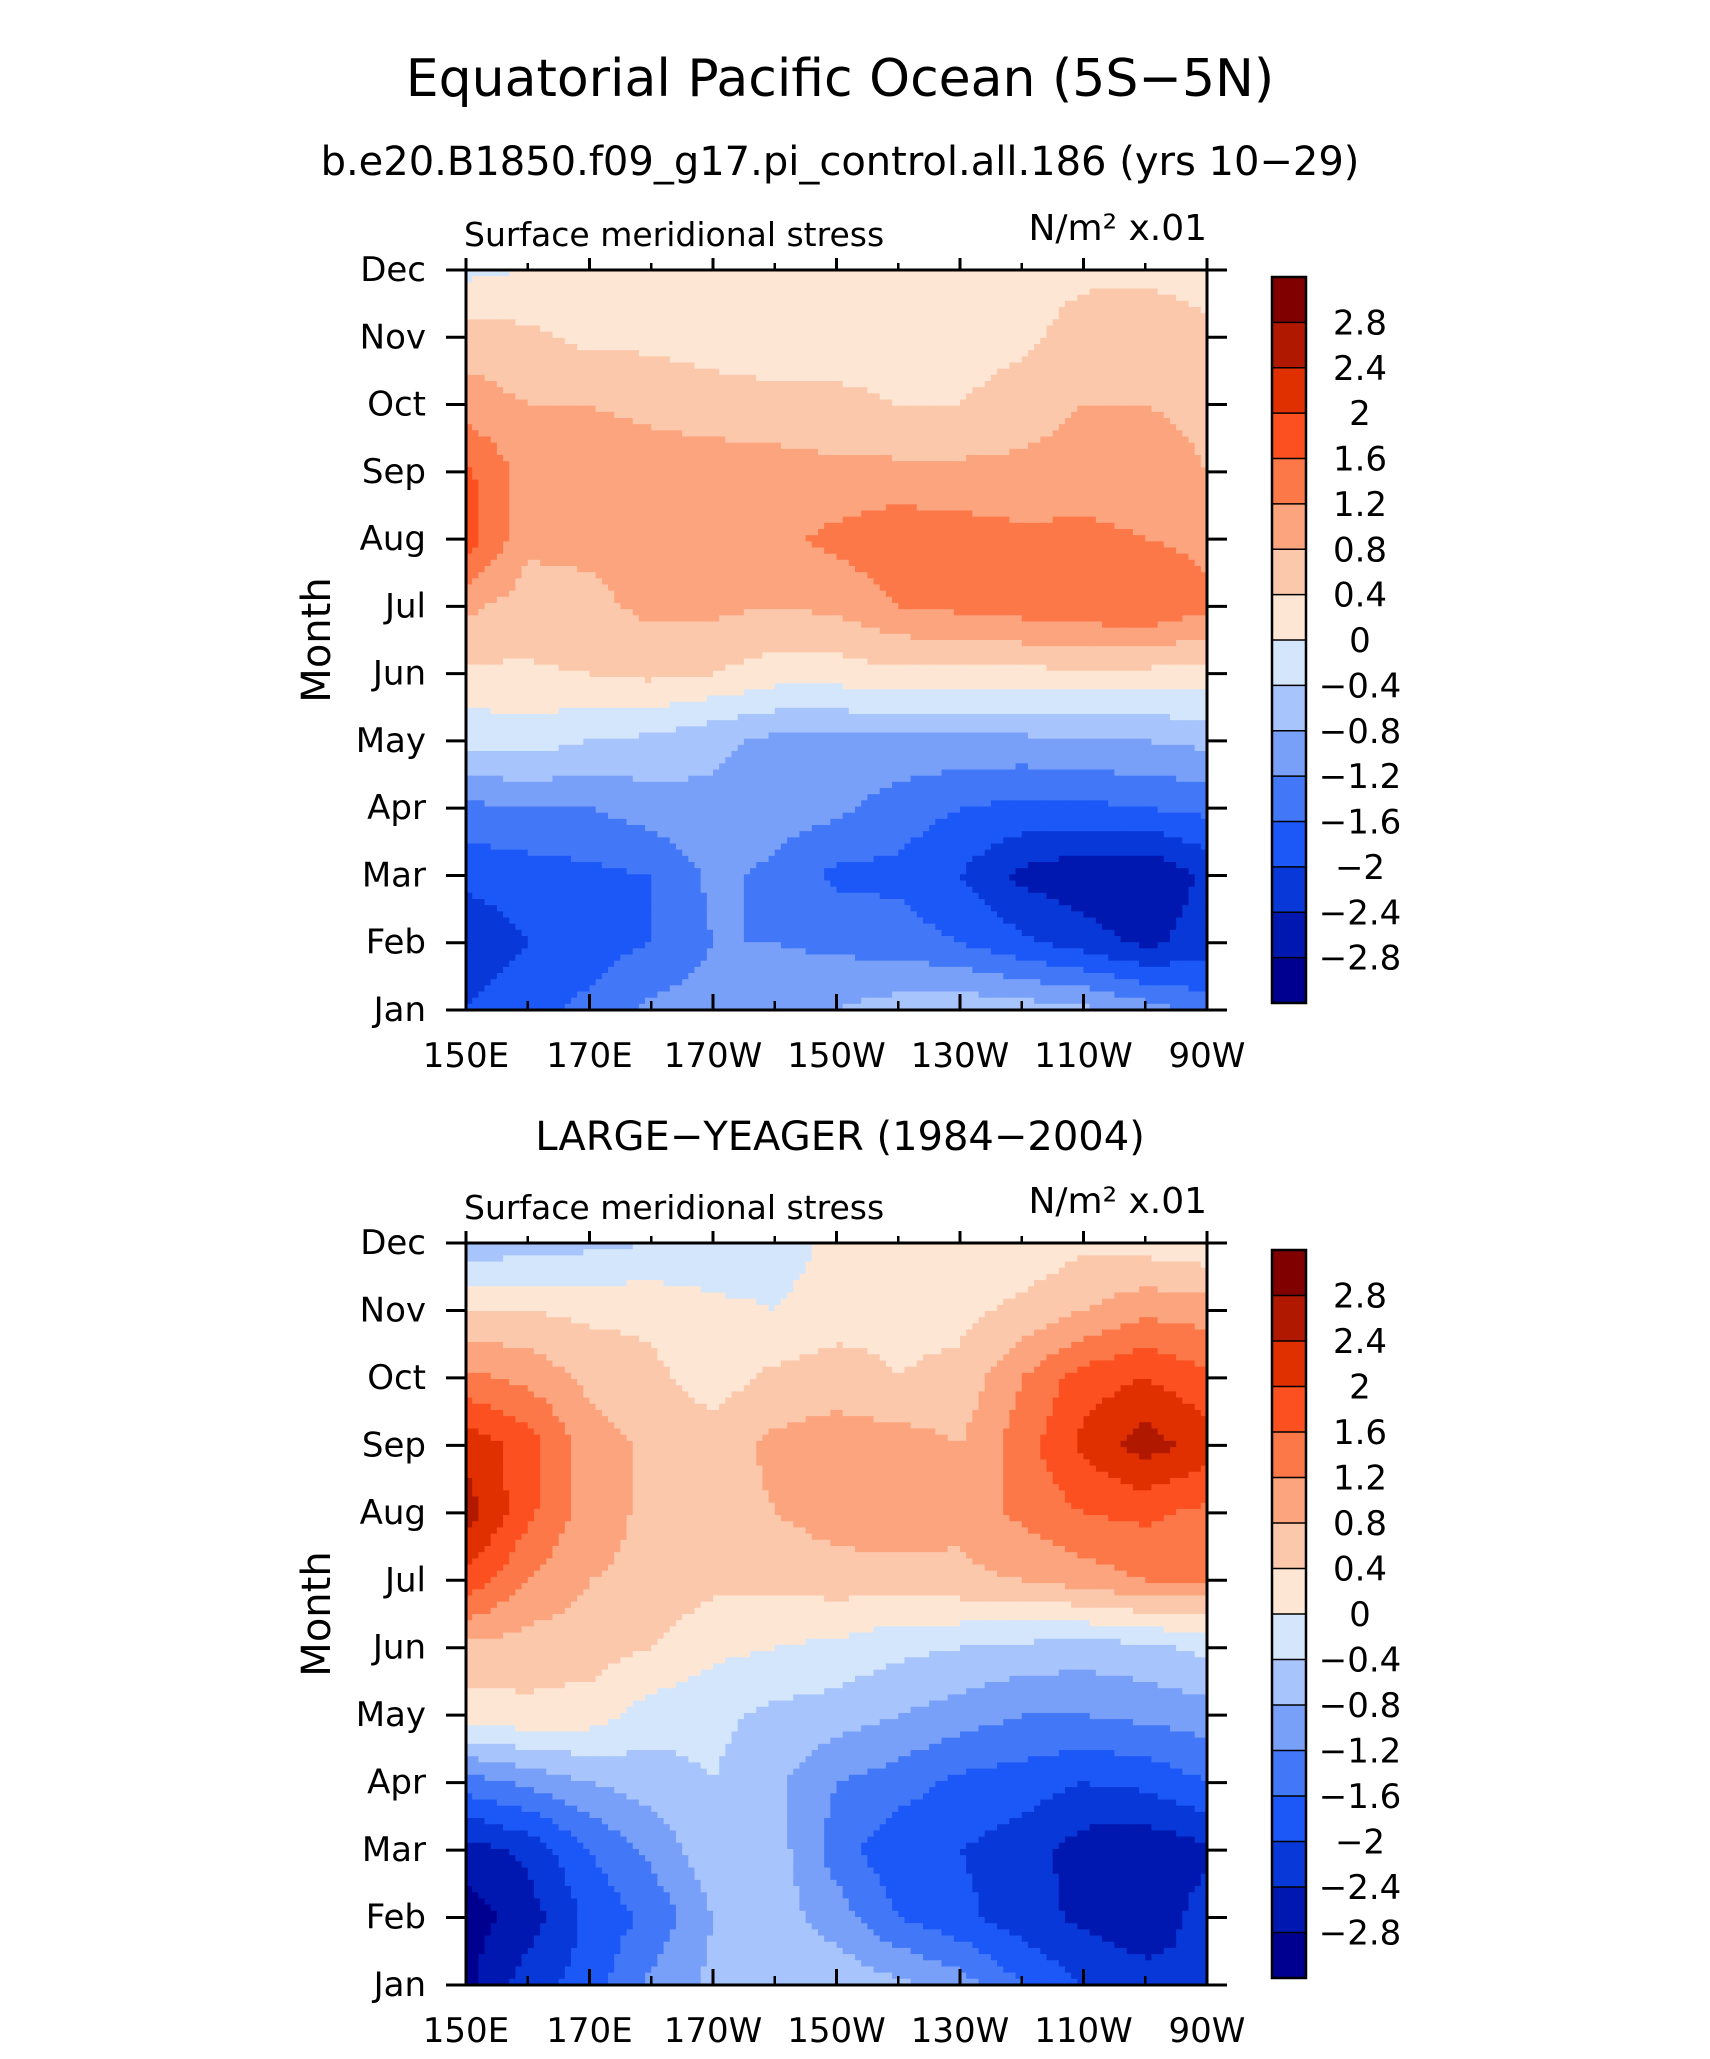 The image size is (1710, 2059). I want to click on colorbar-label: 0, so click(1360, 1615).